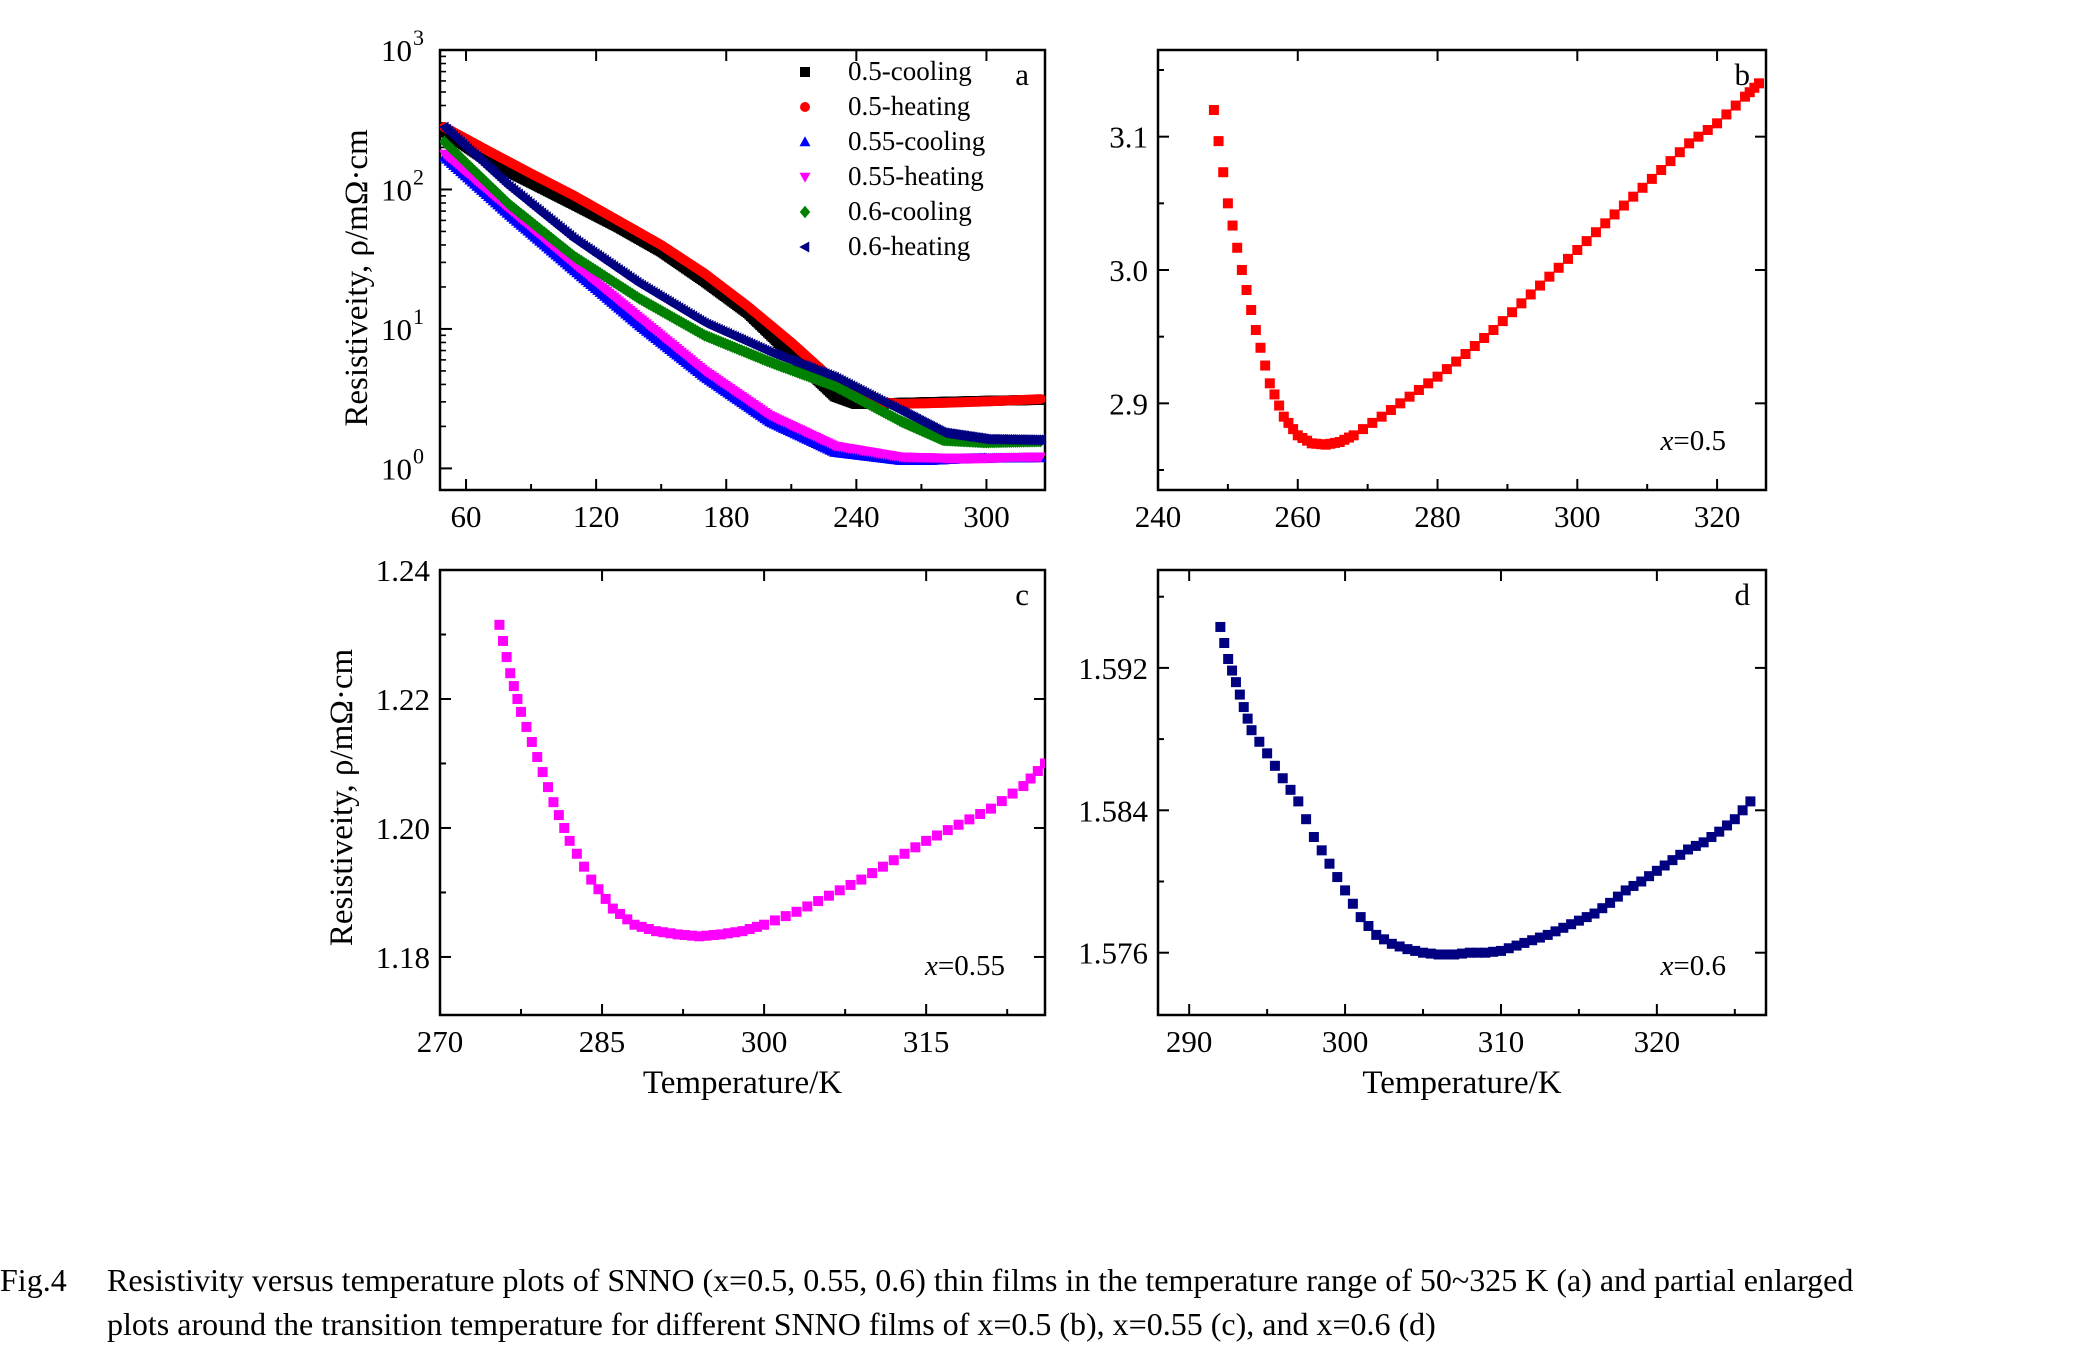 The height and width of the screenshot is (1354, 2090). I want to click on y-tick-label-d: 1.576, so click(1113, 953).